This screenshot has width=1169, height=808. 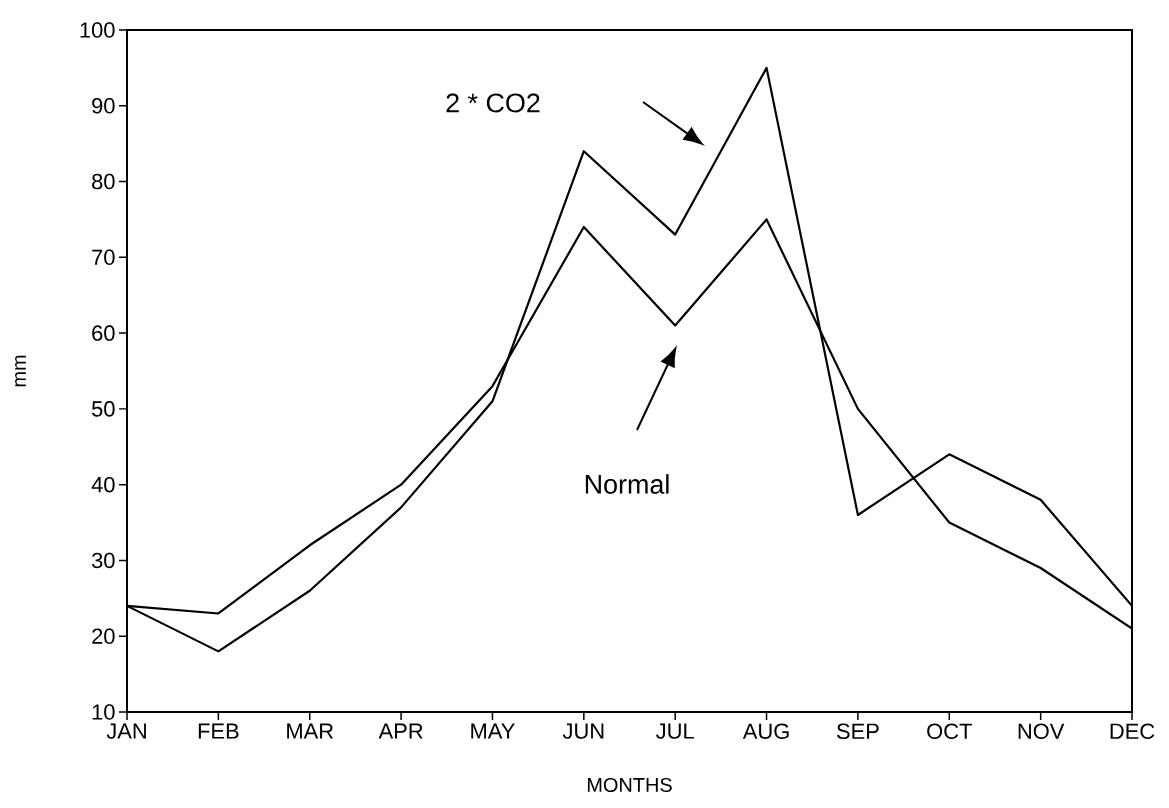 I want to click on y-axis-title: mm, so click(x=20, y=371).